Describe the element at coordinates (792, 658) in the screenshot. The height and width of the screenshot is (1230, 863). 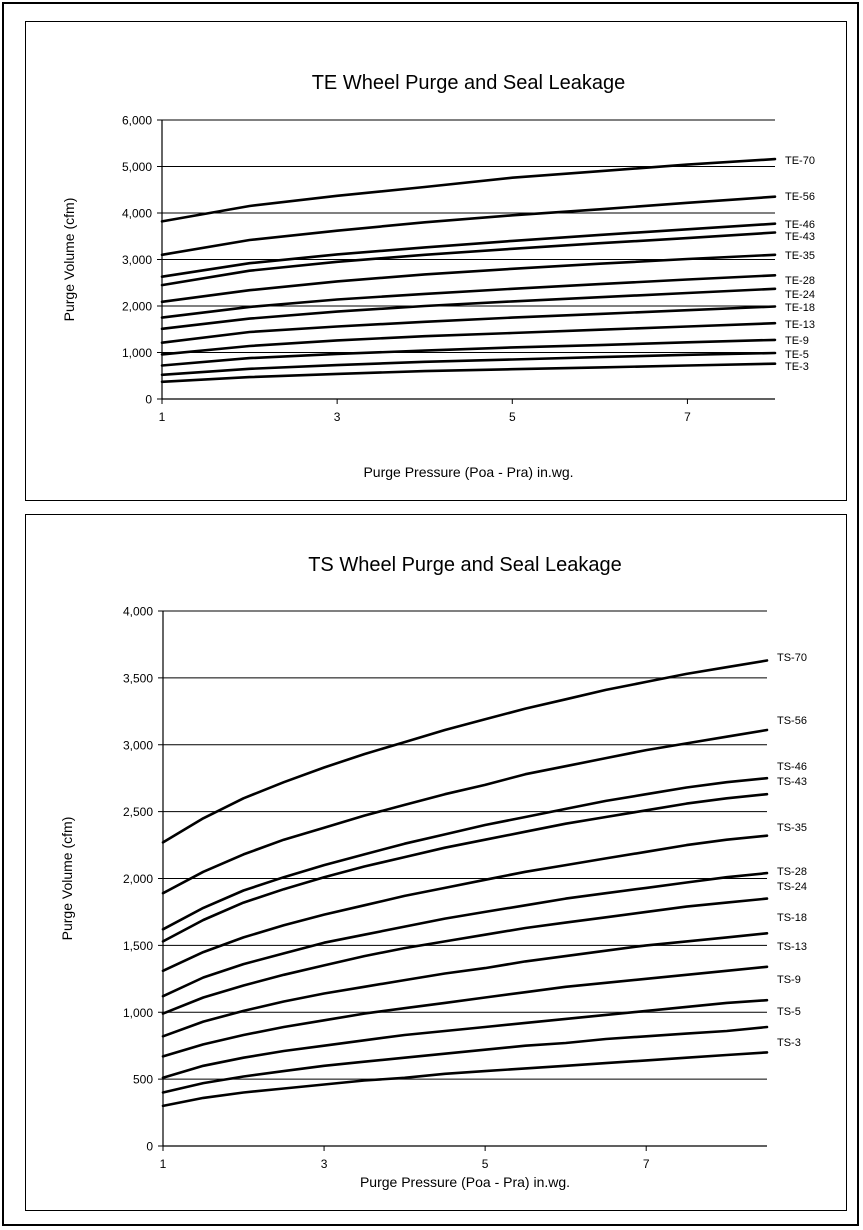
I see `series-label: TS-70` at that location.